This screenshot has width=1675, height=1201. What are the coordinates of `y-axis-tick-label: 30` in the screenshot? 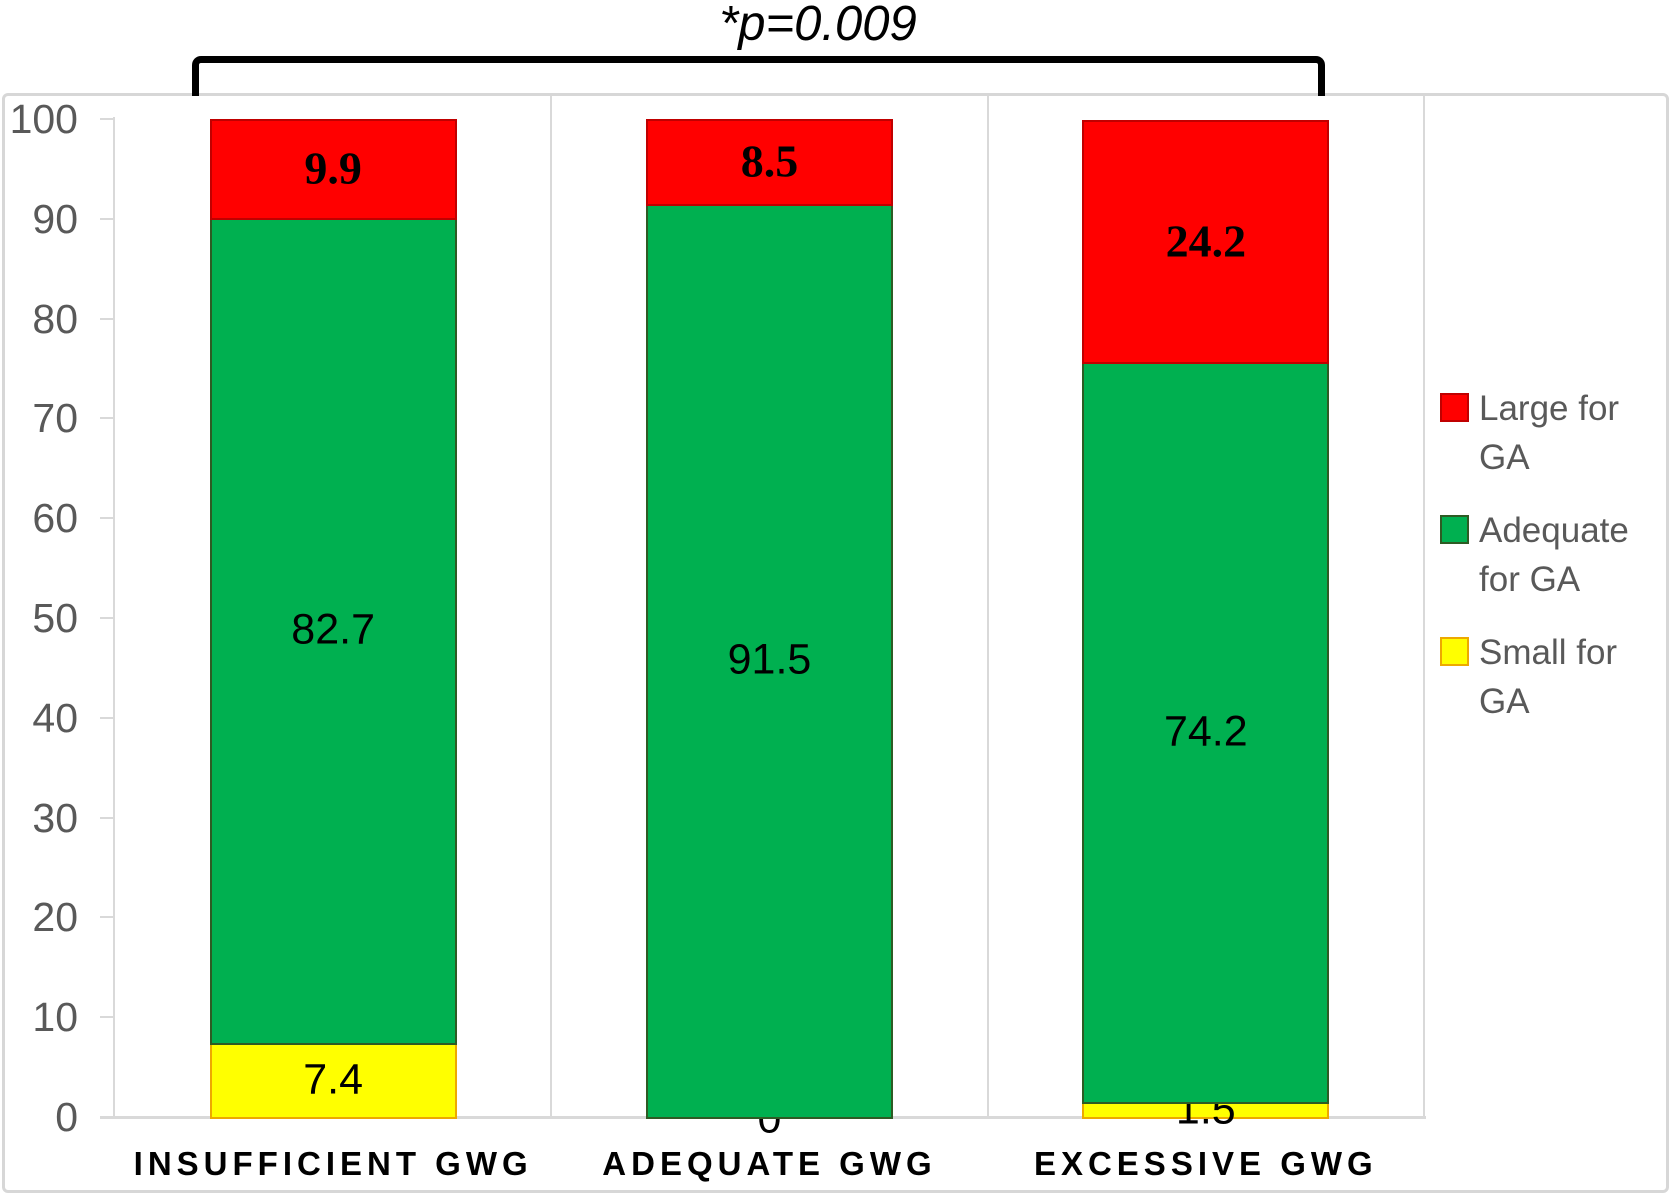 It's located at (55, 817).